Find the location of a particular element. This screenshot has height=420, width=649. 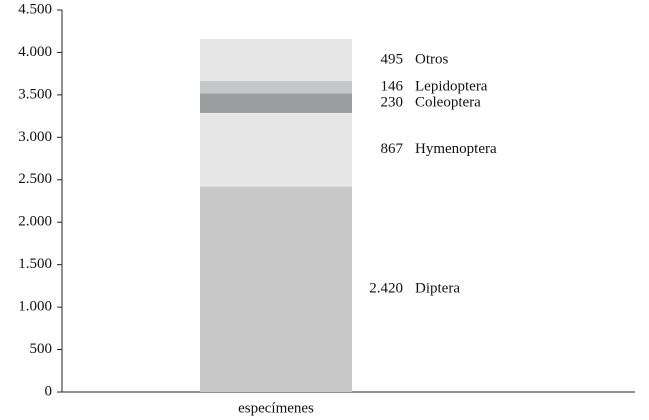

y-tick-label: 3.000 is located at coordinates (35, 137).